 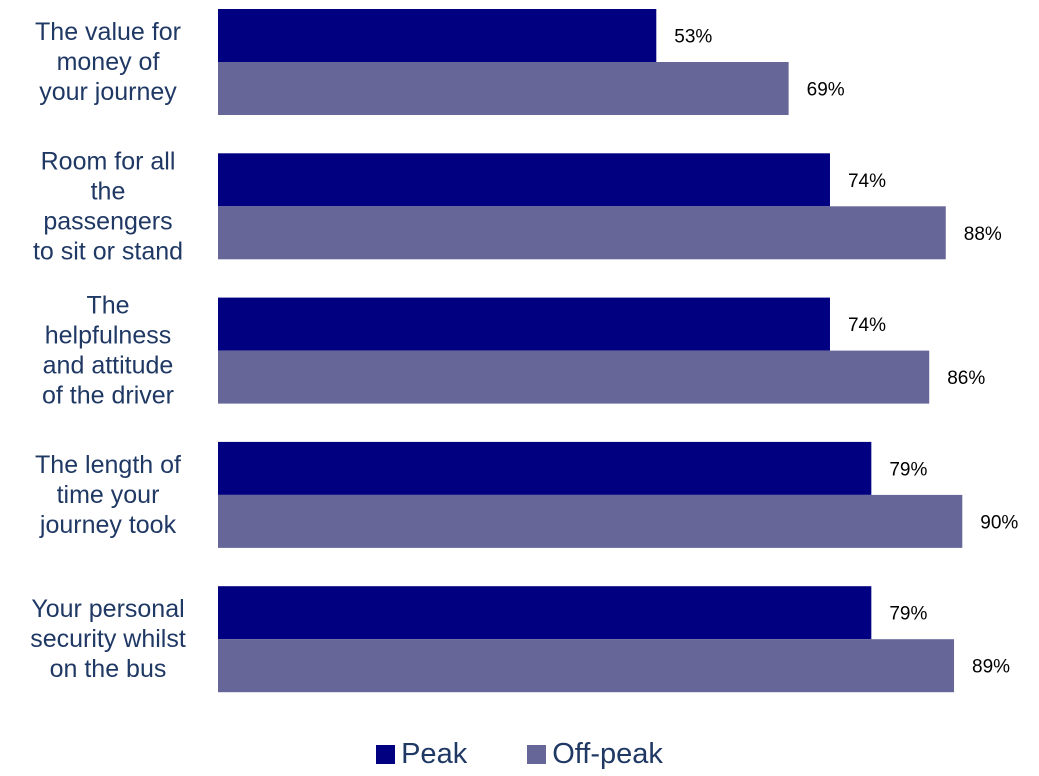 I want to click on legend-item-peak: Peak, so click(x=421, y=754).